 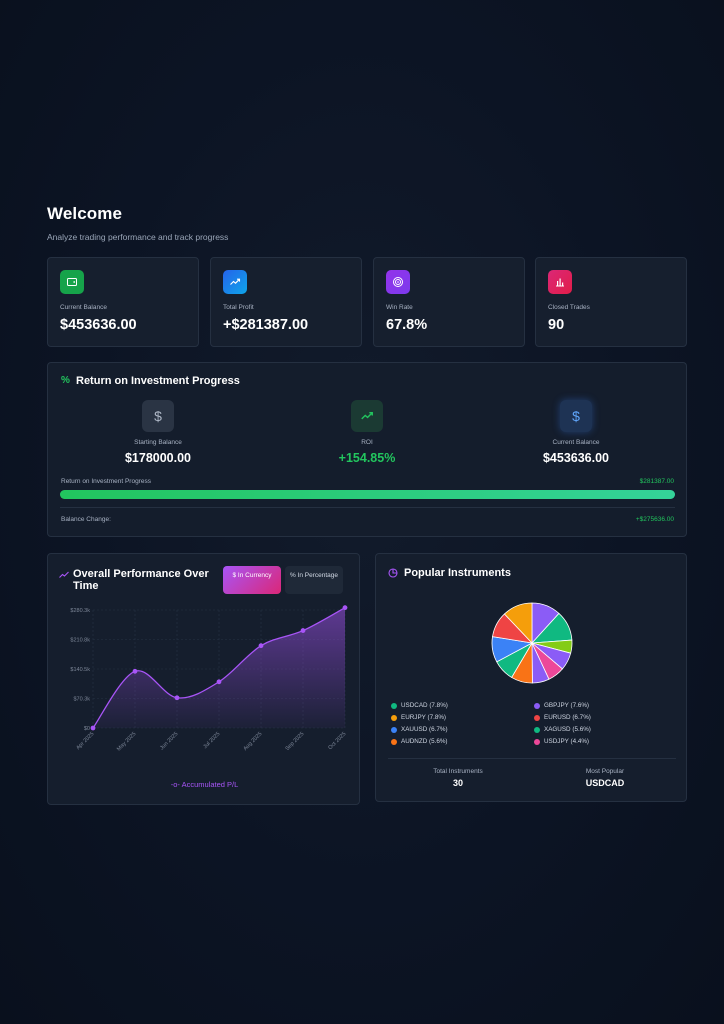 What do you see at coordinates (175, 784) in the screenshot?
I see `legend-line-icon: -o-` at bounding box center [175, 784].